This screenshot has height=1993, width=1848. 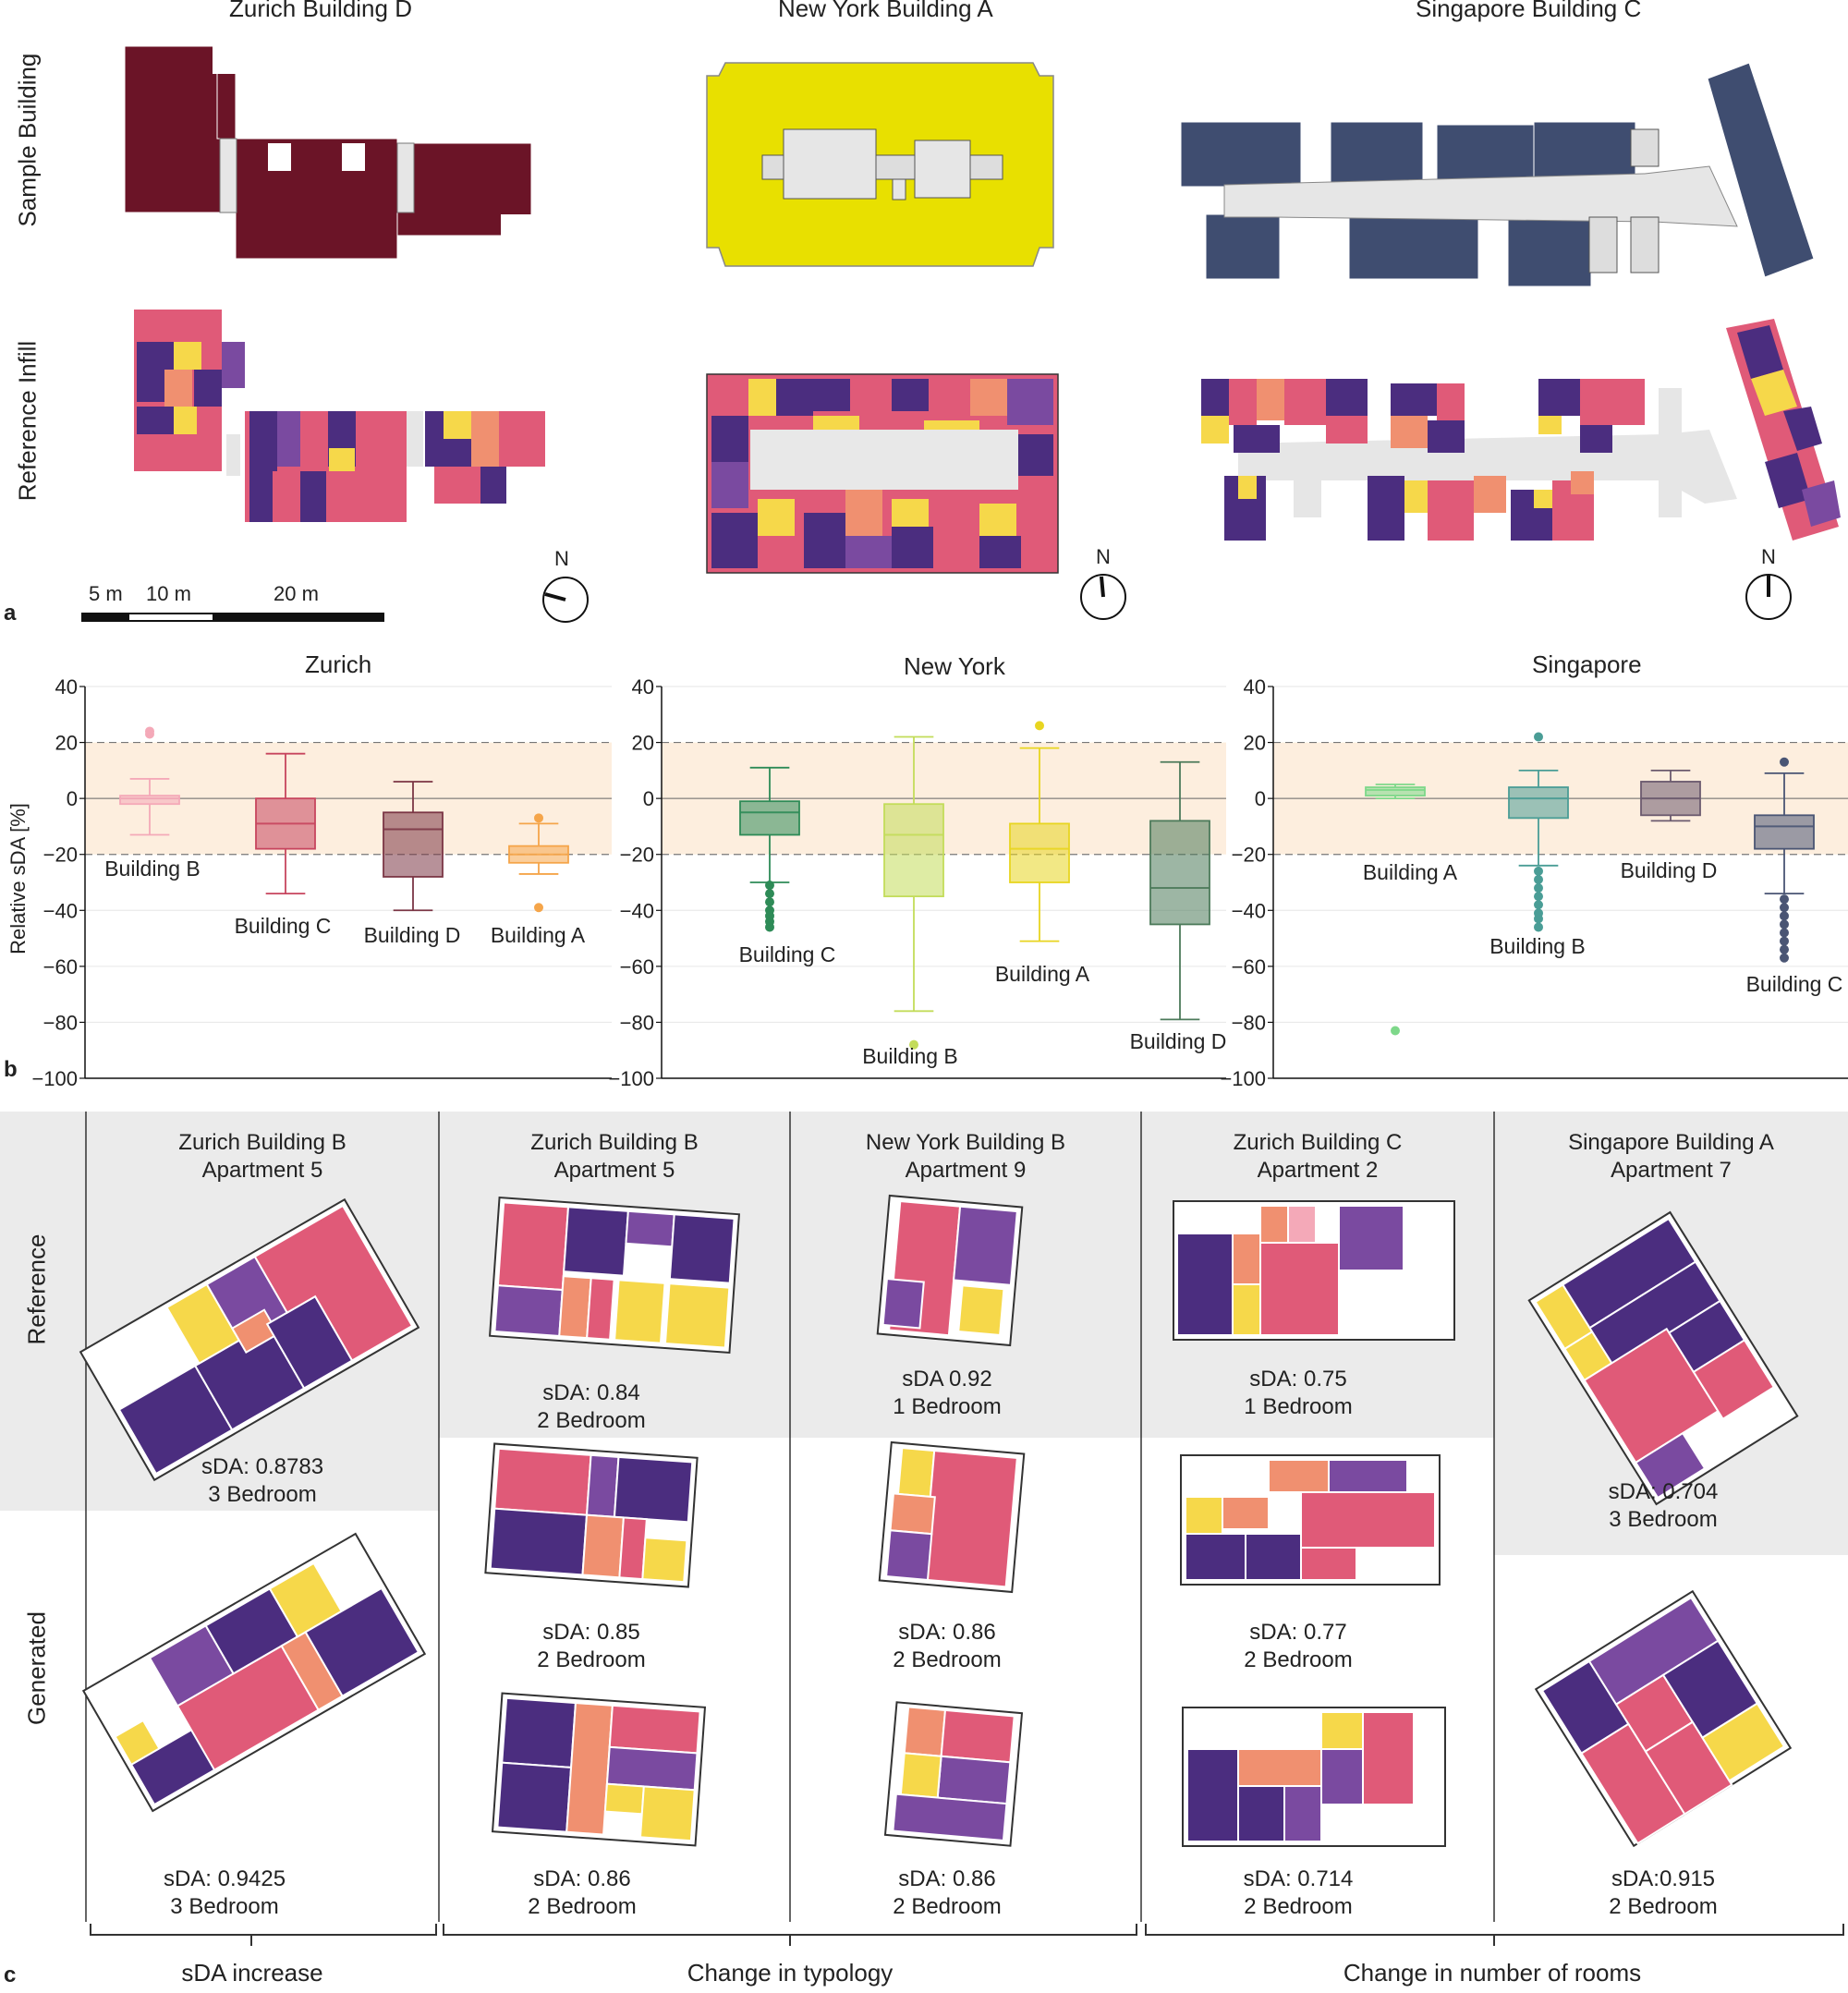 What do you see at coordinates (1795, 984) in the screenshot?
I see `box-label: Building C` at bounding box center [1795, 984].